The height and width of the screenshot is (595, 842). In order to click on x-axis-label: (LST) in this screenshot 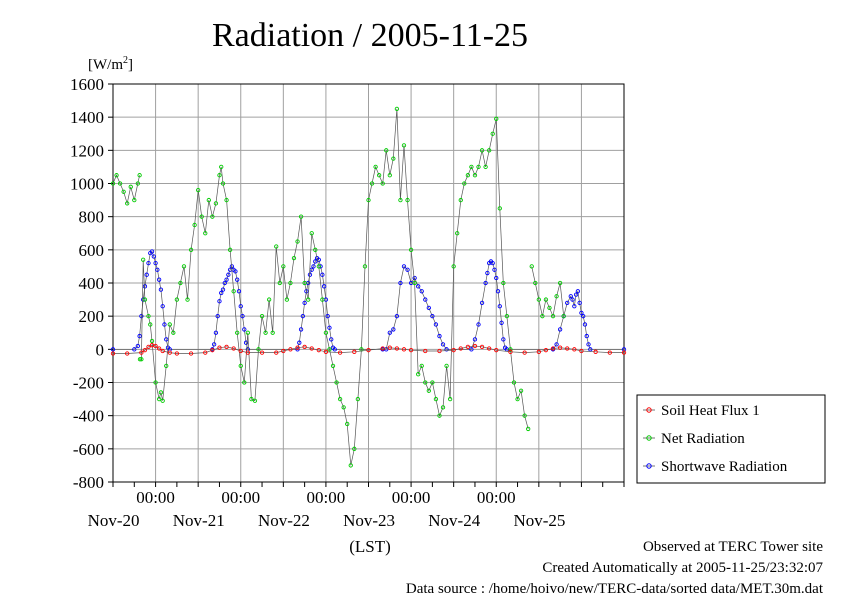, I will do `click(370, 546)`.